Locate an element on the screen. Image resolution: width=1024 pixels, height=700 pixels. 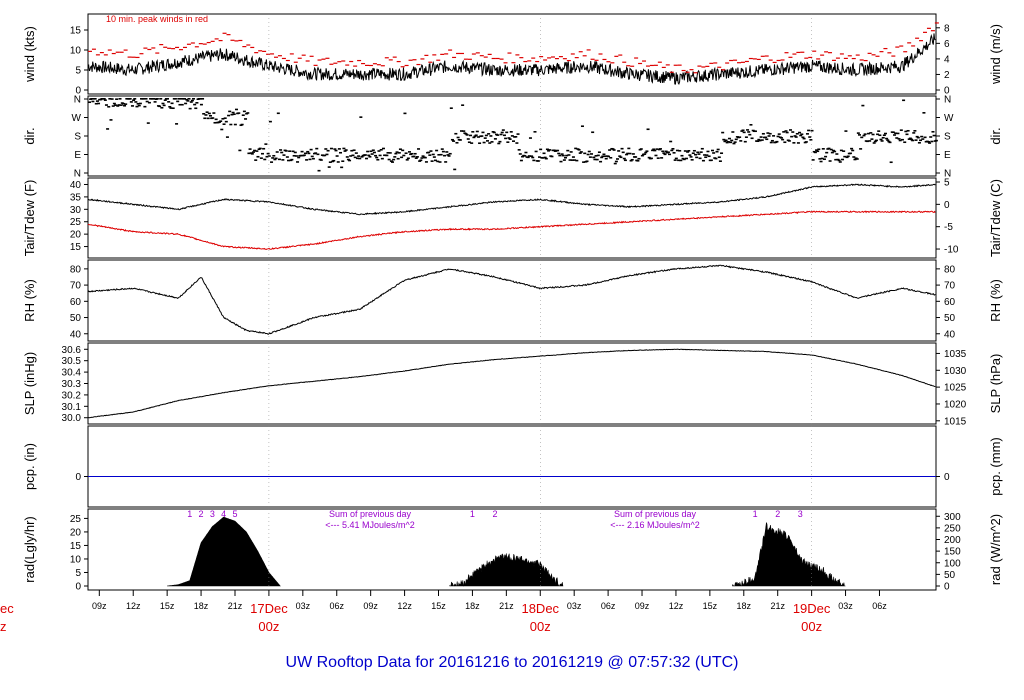
rh-ytick-label-left: 50 is located at coordinates (76, 318).